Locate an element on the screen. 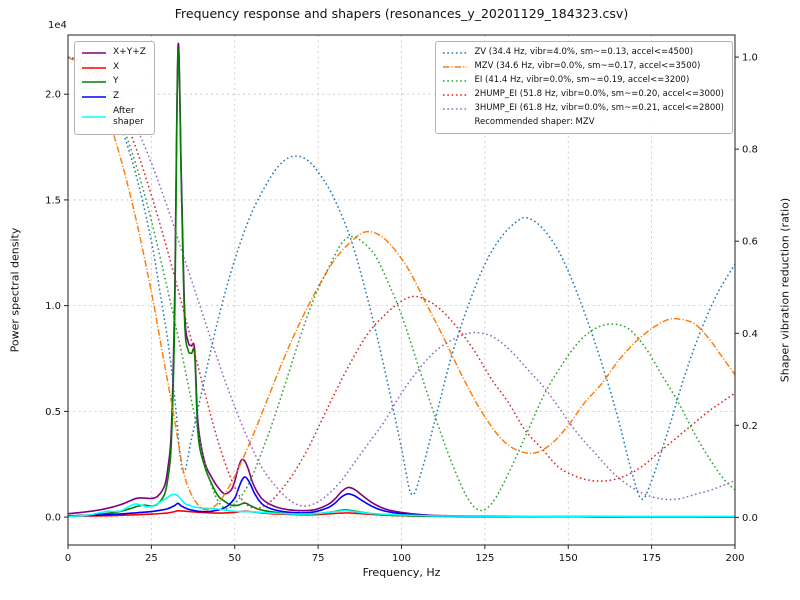 The image size is (800, 600). y-tick-label-right: 0.4 is located at coordinates (750, 334).